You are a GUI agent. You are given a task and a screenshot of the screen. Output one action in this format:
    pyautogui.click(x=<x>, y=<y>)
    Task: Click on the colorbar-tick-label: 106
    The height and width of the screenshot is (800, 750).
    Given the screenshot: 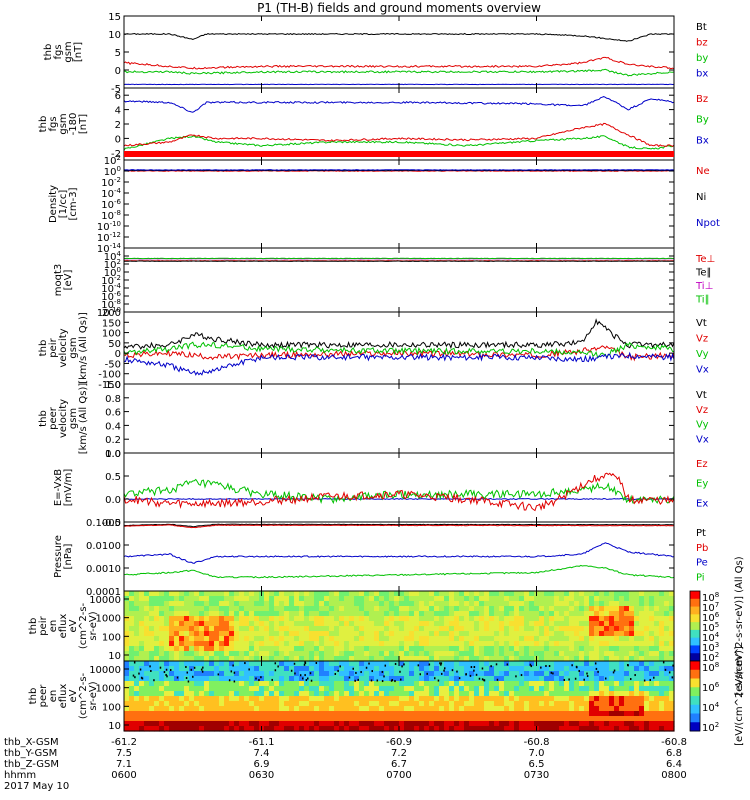 What is the action you would take?
    pyautogui.click(x=711, y=687)
    